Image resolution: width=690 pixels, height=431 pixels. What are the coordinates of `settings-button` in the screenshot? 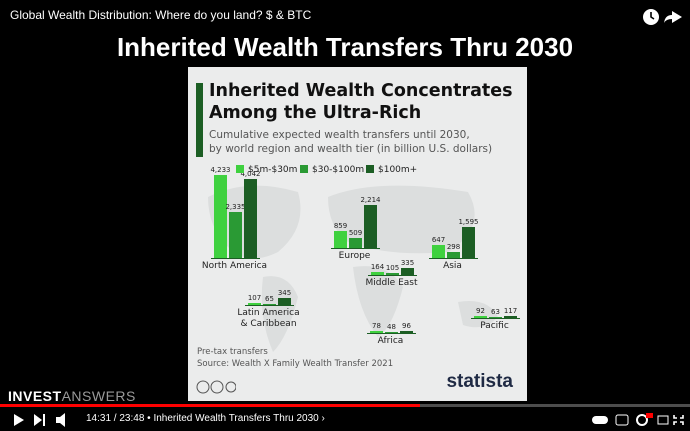 It's located at (642, 420).